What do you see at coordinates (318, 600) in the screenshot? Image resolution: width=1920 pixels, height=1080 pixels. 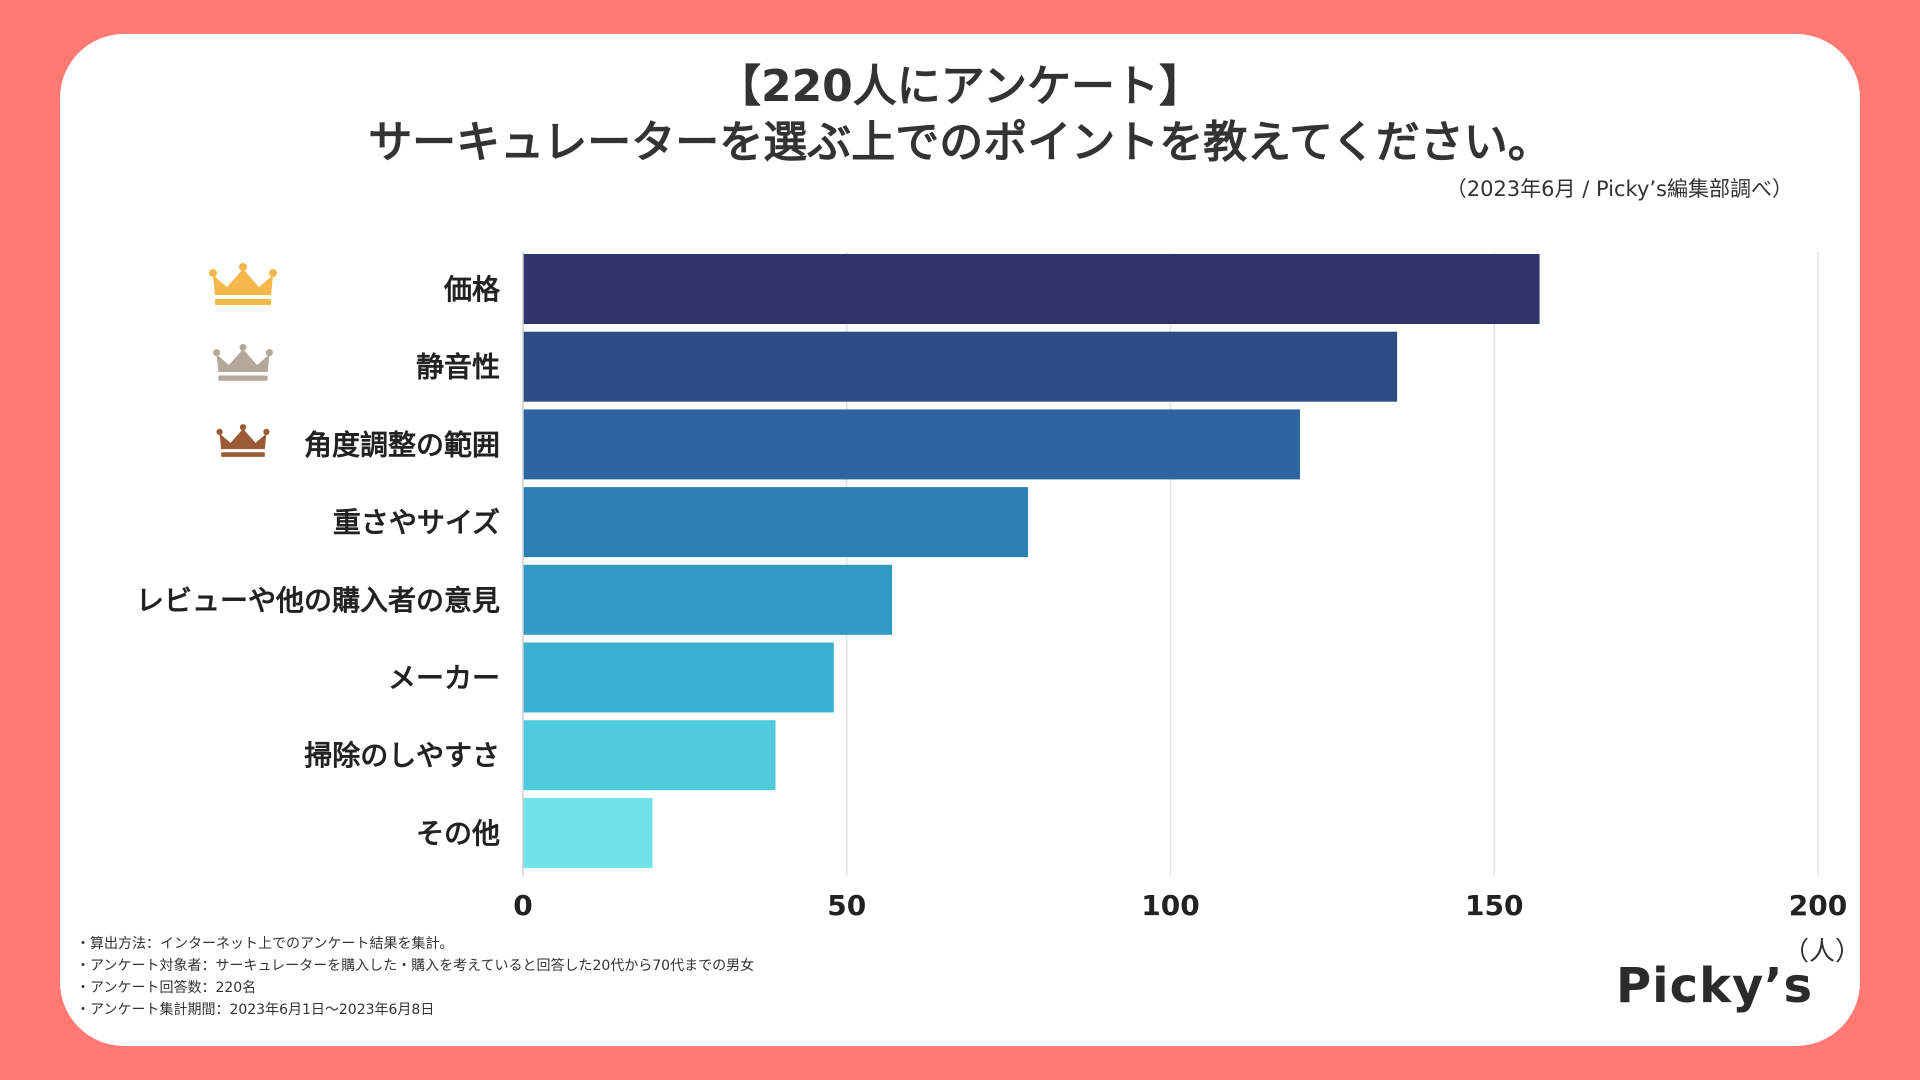 I see `category-label: レビューや他の購入者の意見` at bounding box center [318, 600].